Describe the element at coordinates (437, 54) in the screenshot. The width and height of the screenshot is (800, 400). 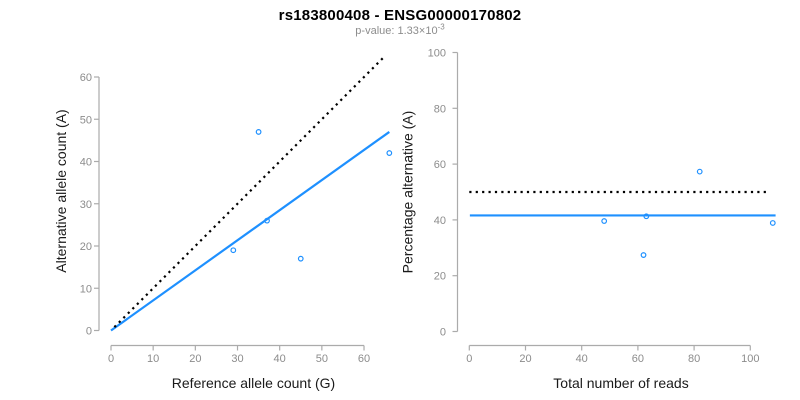
I see `y-tick-label: 100` at that location.